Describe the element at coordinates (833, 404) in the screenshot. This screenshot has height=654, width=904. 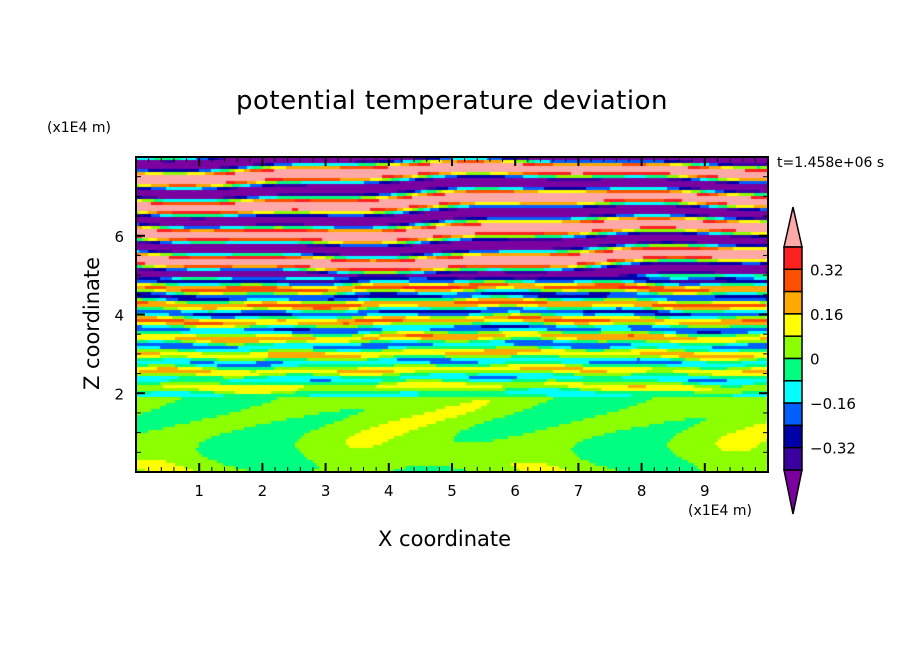
I see `colorbar-tick-label: −0.16` at that location.